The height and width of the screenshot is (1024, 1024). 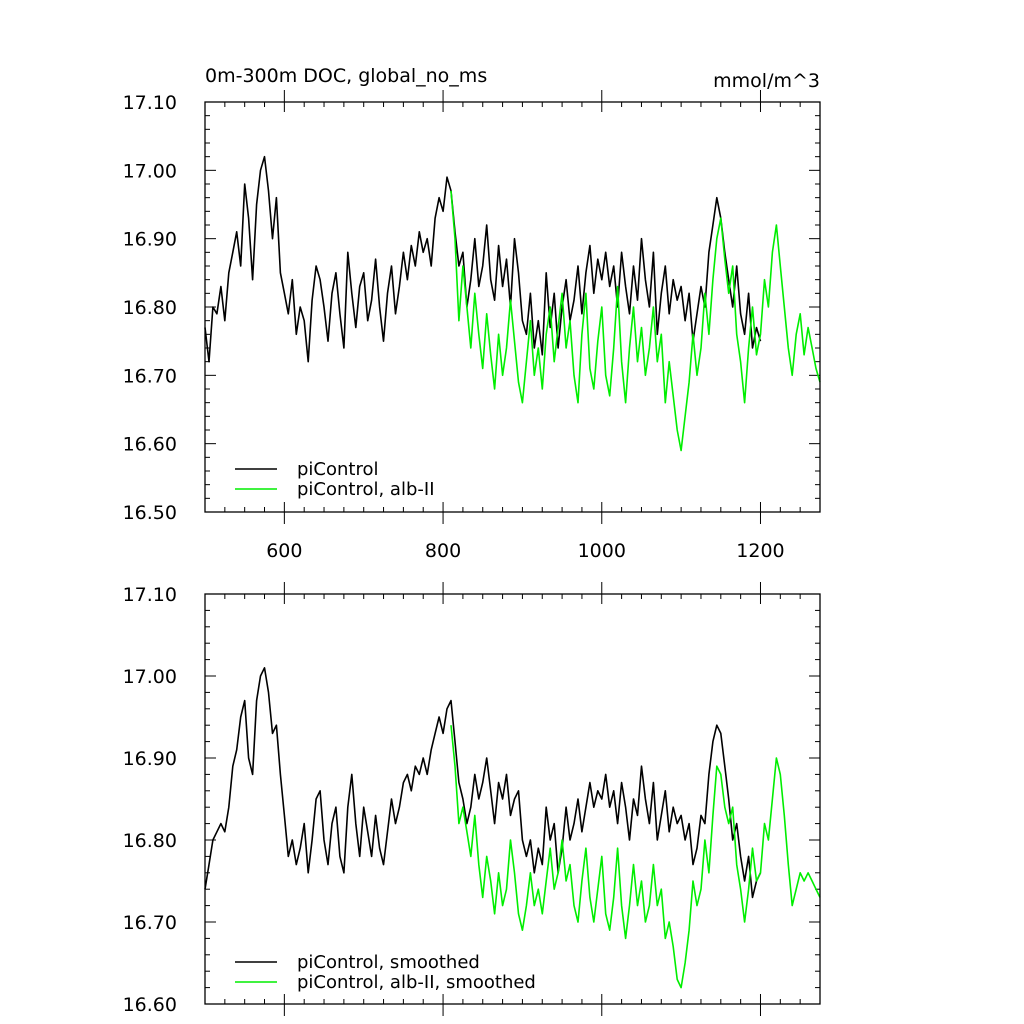 I want to click on legend-label: piControl, alb-II, so click(x=366, y=489).